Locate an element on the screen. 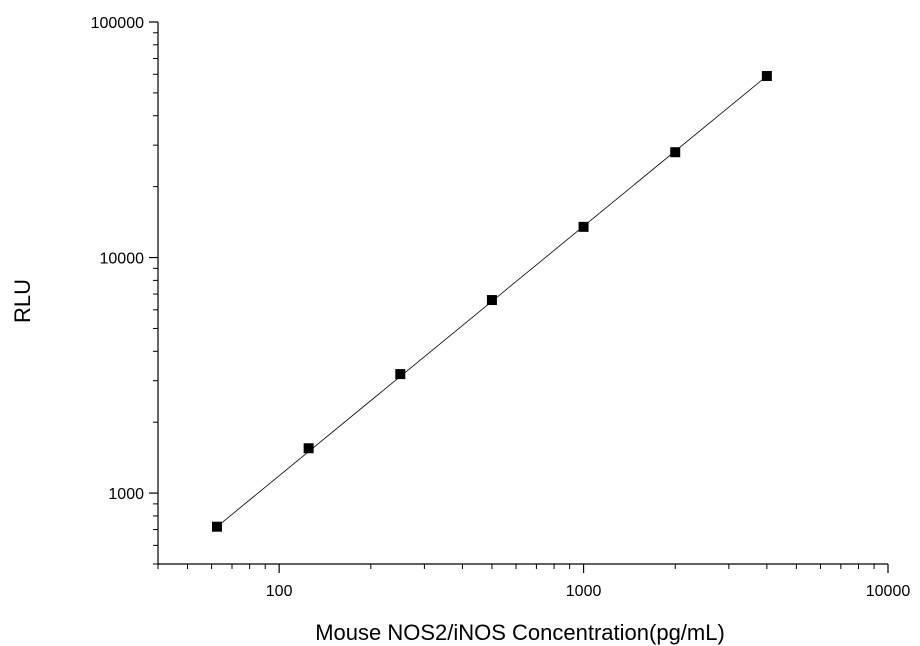 Image resolution: width=920 pixels, height=646 pixels. x-tick-label: 100 is located at coordinates (279, 591).